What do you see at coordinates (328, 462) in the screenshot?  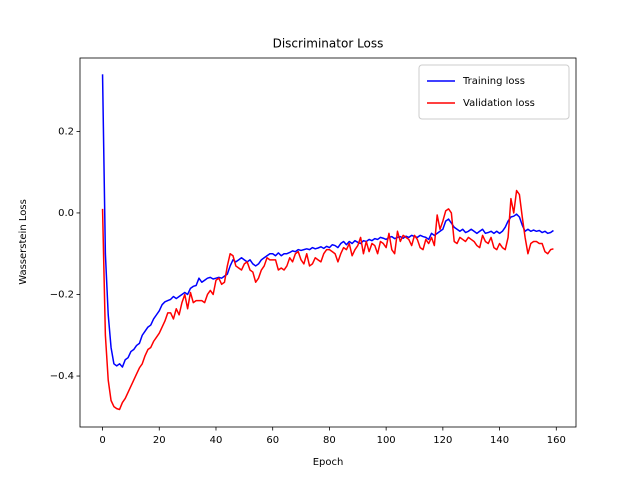 I see `x-axis-label: Epoch` at bounding box center [328, 462].